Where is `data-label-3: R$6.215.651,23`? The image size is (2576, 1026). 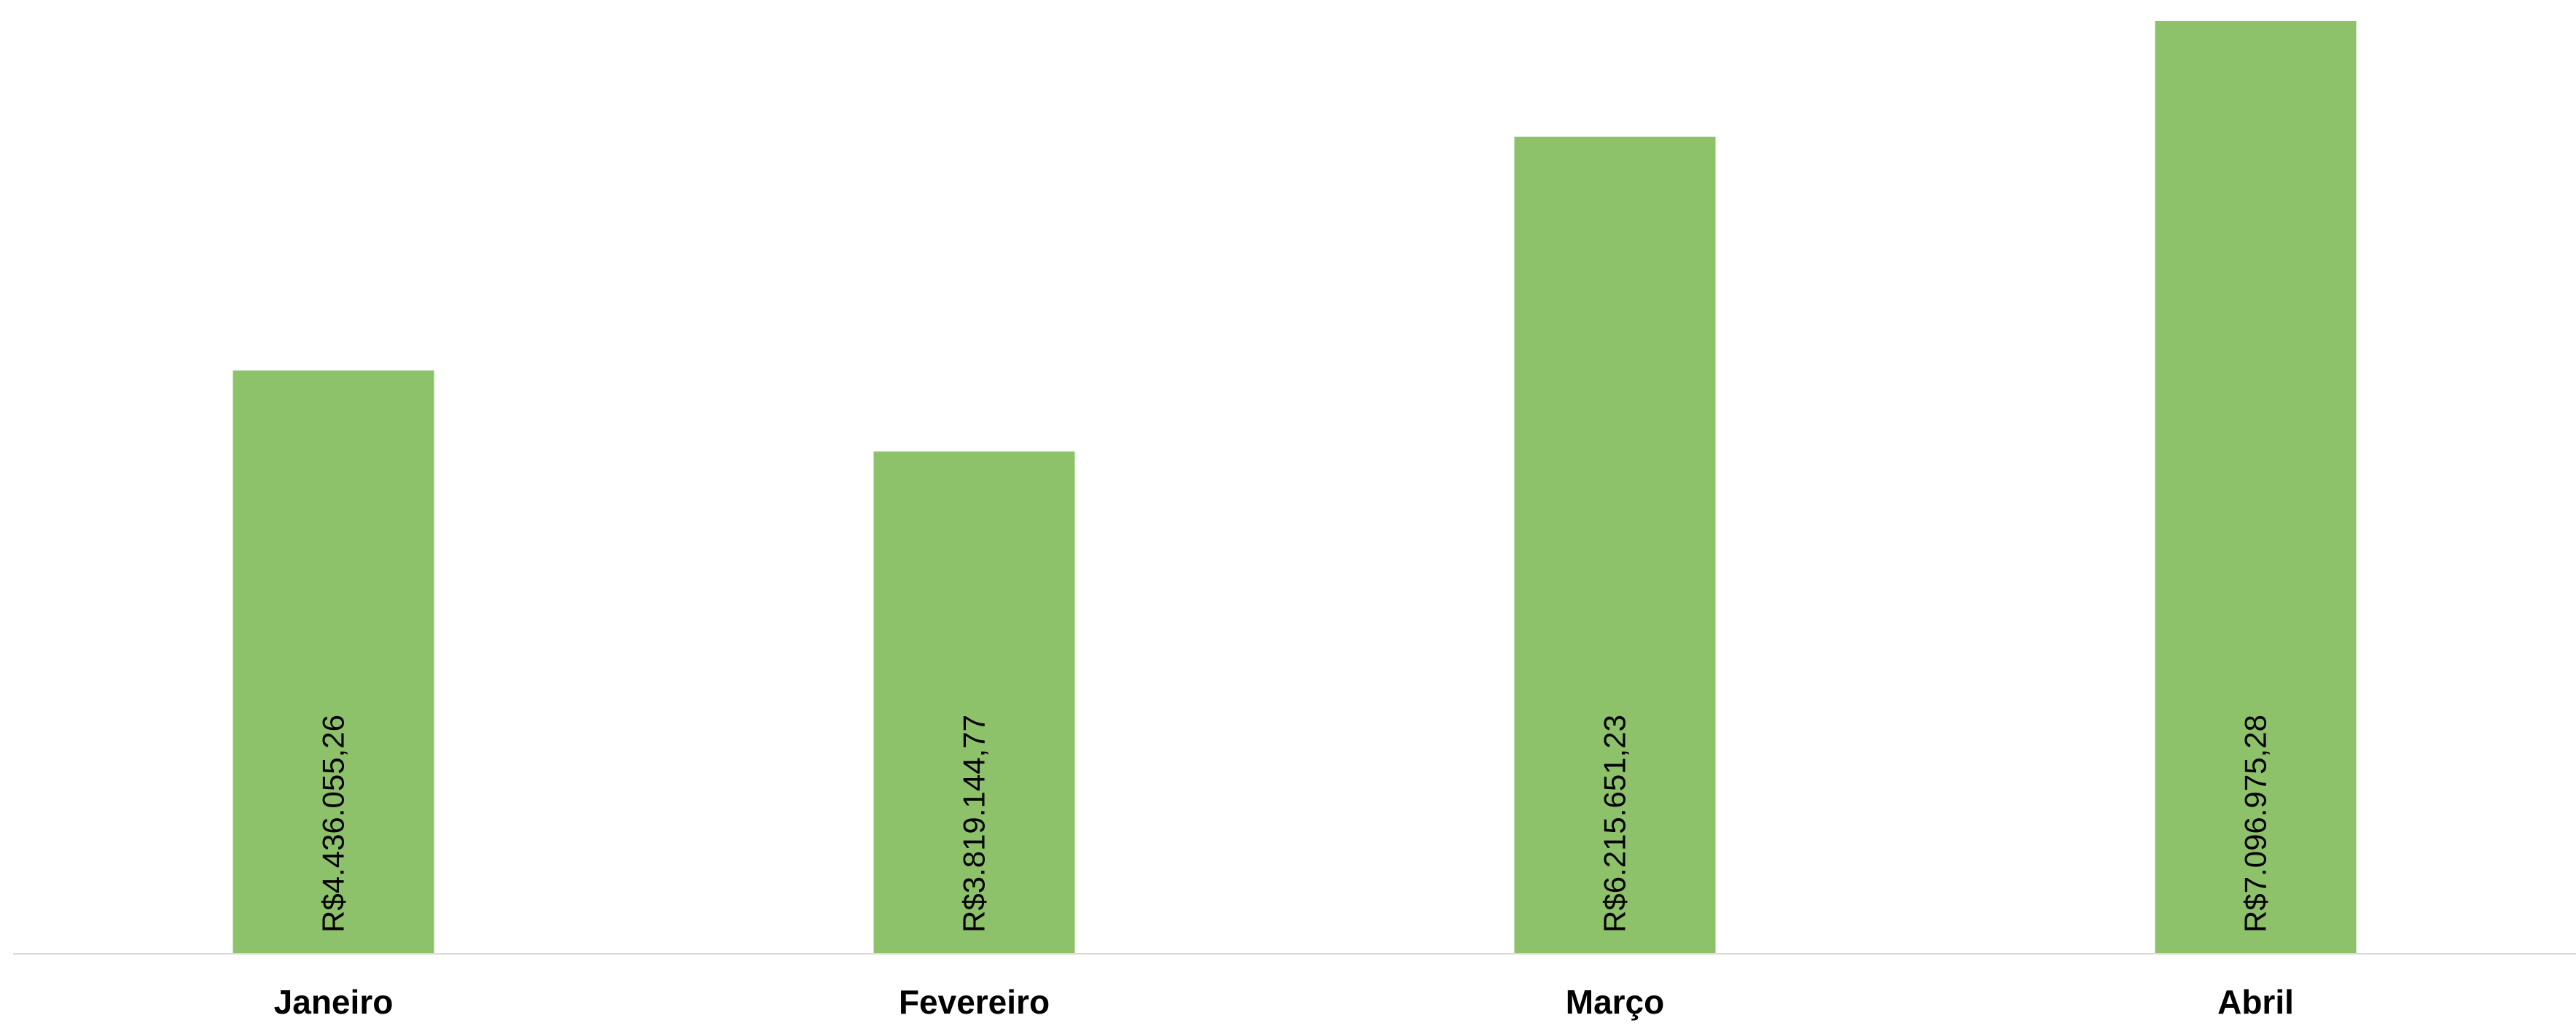 data-label-3: R$6.215.651,23 is located at coordinates (1615, 824).